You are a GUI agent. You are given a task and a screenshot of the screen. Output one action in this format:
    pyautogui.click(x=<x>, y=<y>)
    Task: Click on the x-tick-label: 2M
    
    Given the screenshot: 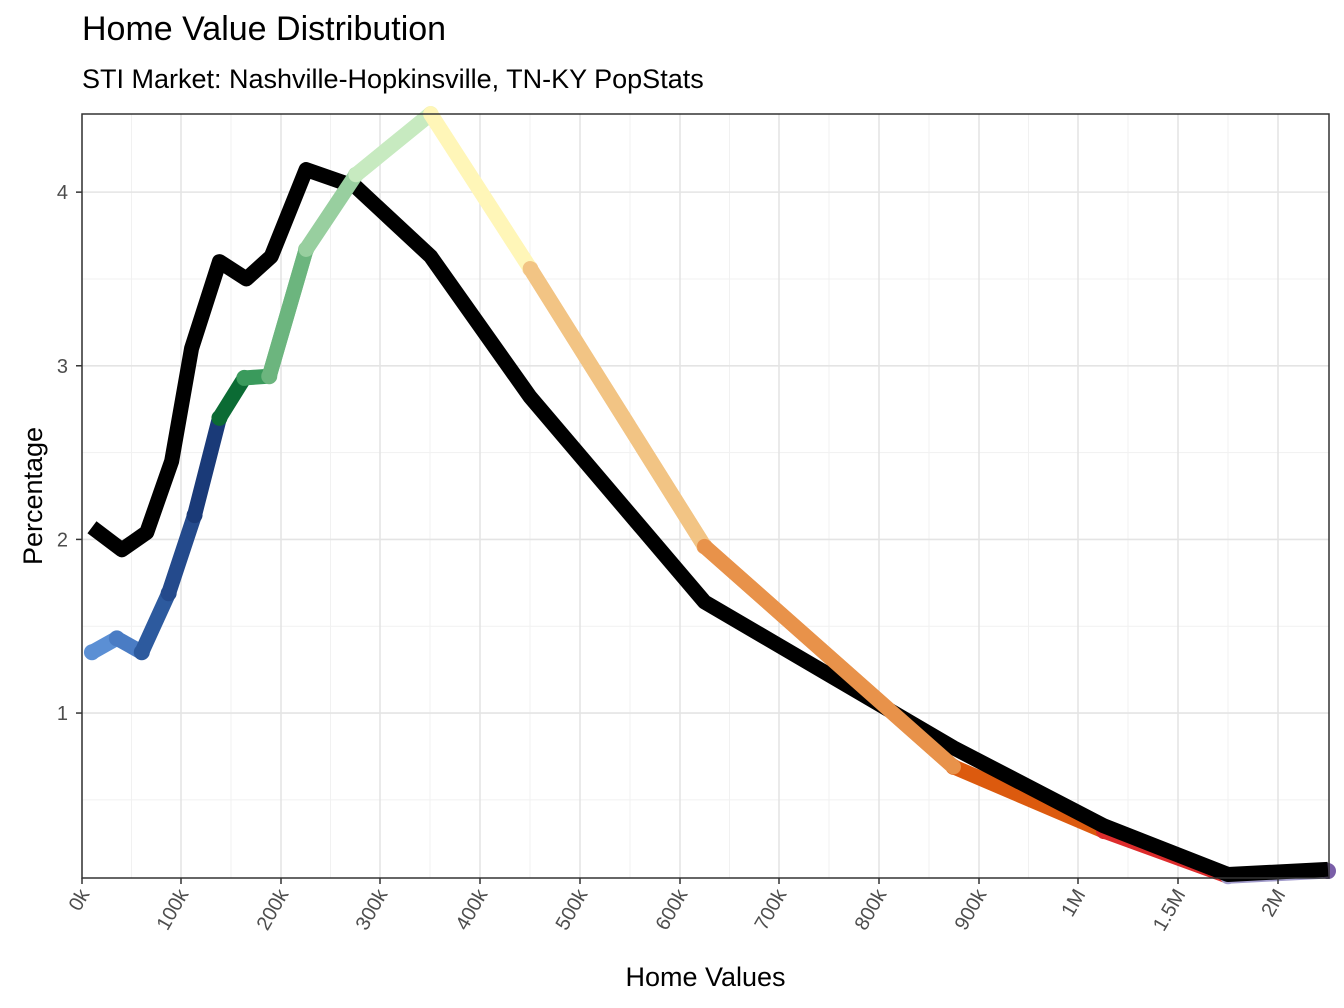 What is the action you would take?
    pyautogui.click(x=1273, y=903)
    